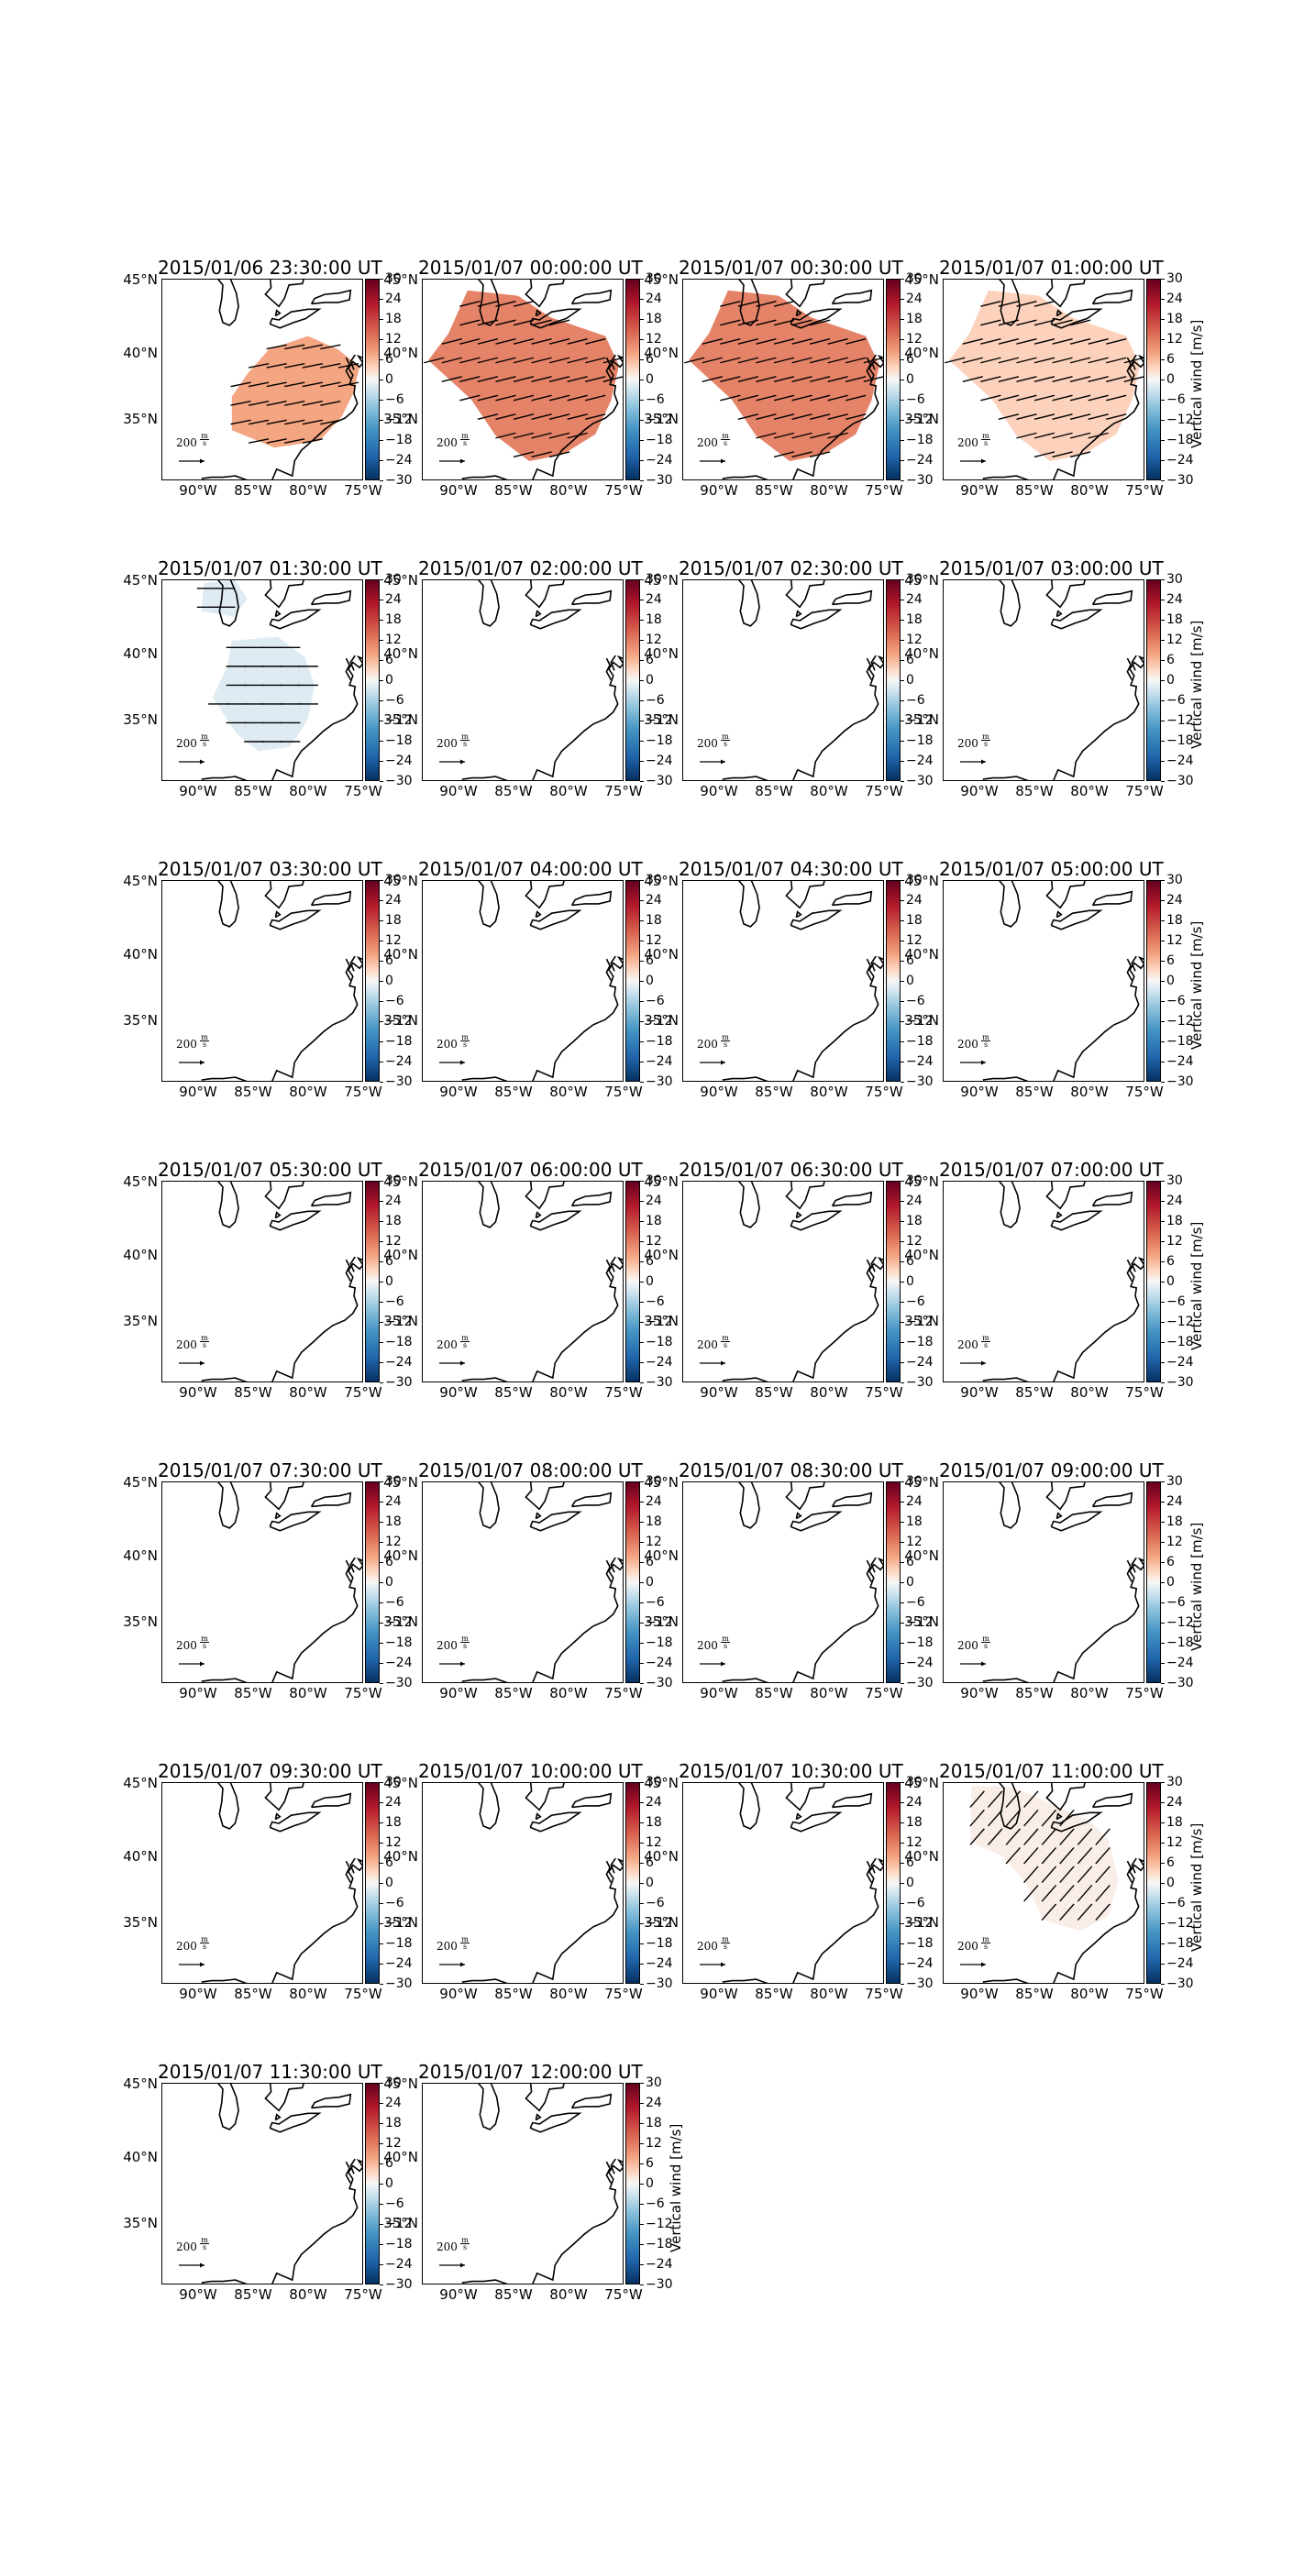 The width and height of the screenshot is (1293, 2576). Describe the element at coordinates (920, 1383) in the screenshot. I see `colorbar-tick-label: −30` at that location.